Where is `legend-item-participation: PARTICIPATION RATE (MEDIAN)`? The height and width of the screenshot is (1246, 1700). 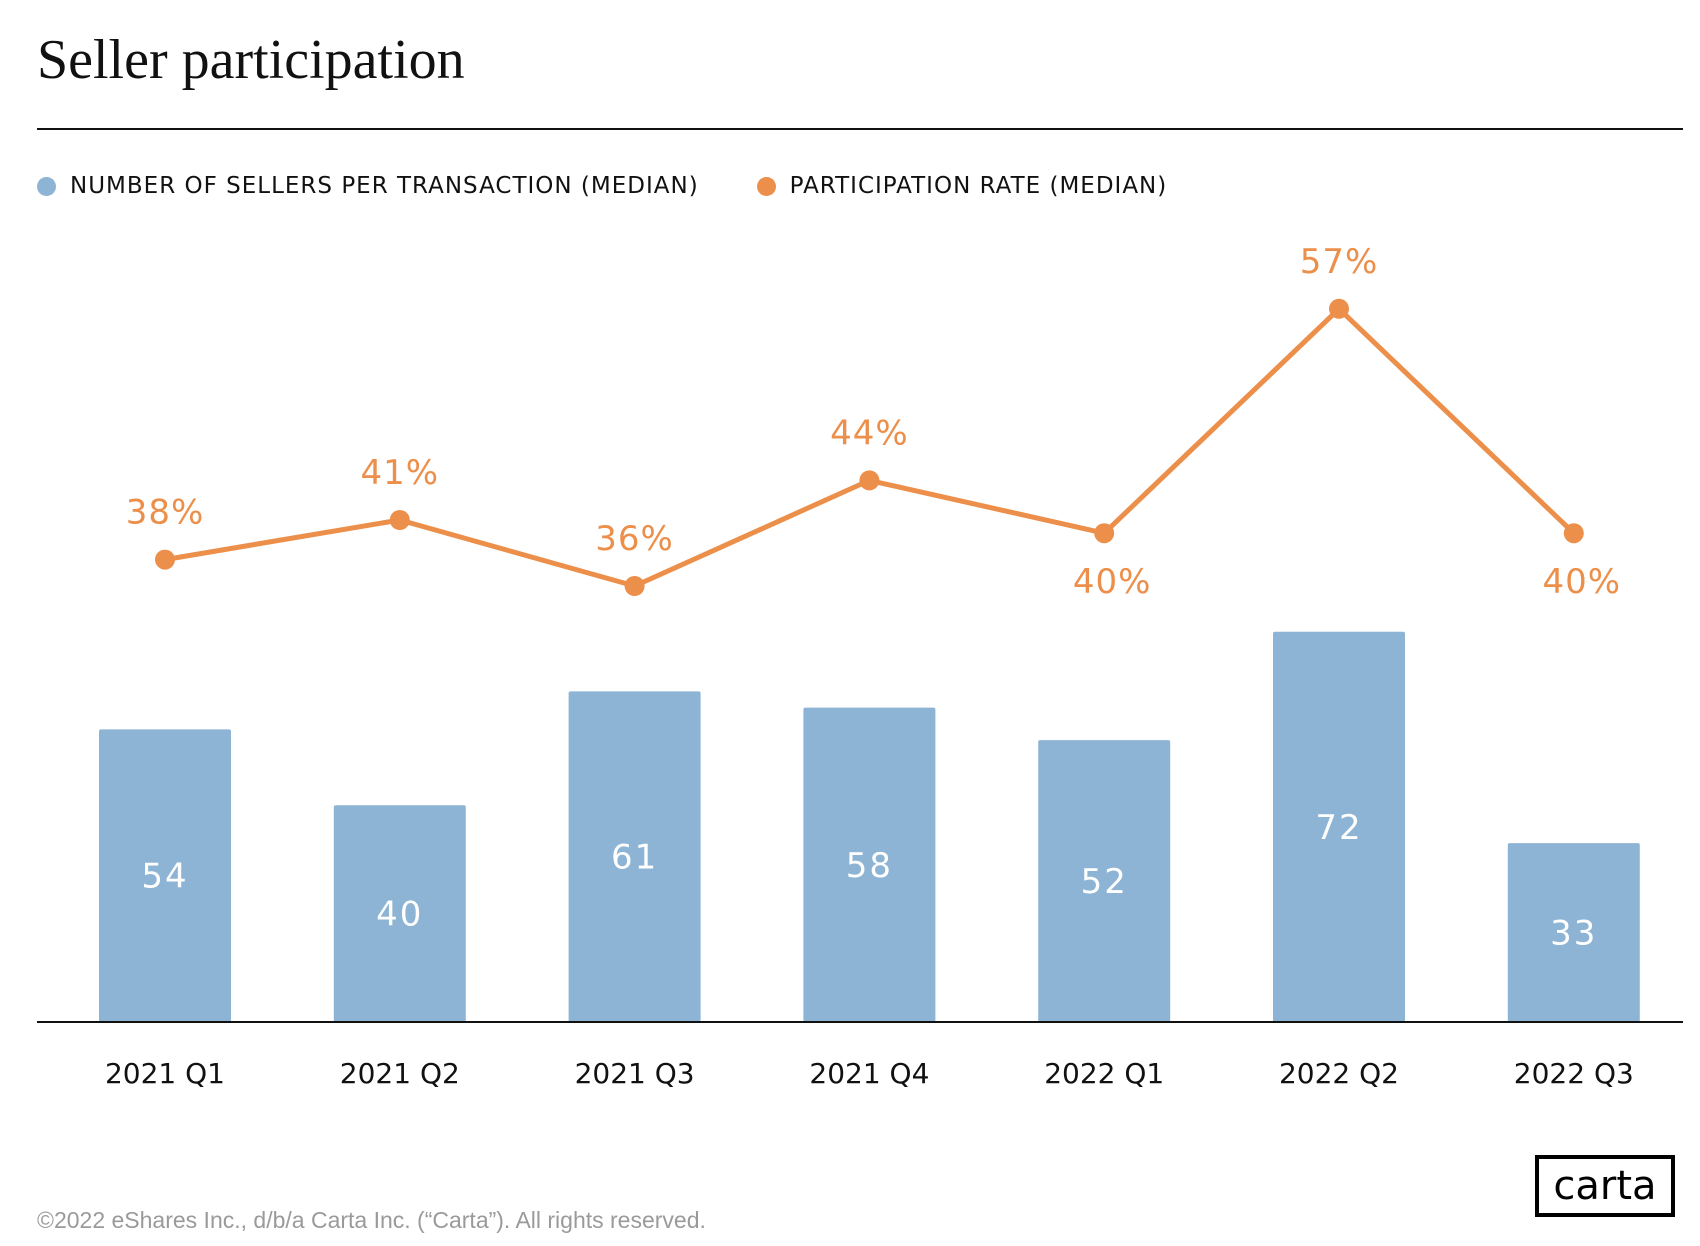
legend-item-participation: PARTICIPATION RATE (MEDIAN) is located at coordinates (962, 186).